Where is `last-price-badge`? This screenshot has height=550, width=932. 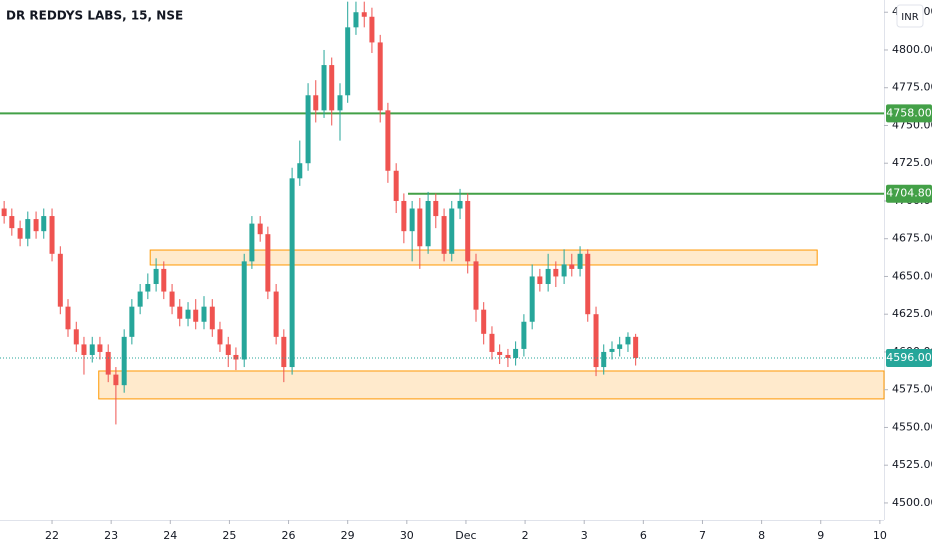
last-price-badge is located at coordinates (909, 357).